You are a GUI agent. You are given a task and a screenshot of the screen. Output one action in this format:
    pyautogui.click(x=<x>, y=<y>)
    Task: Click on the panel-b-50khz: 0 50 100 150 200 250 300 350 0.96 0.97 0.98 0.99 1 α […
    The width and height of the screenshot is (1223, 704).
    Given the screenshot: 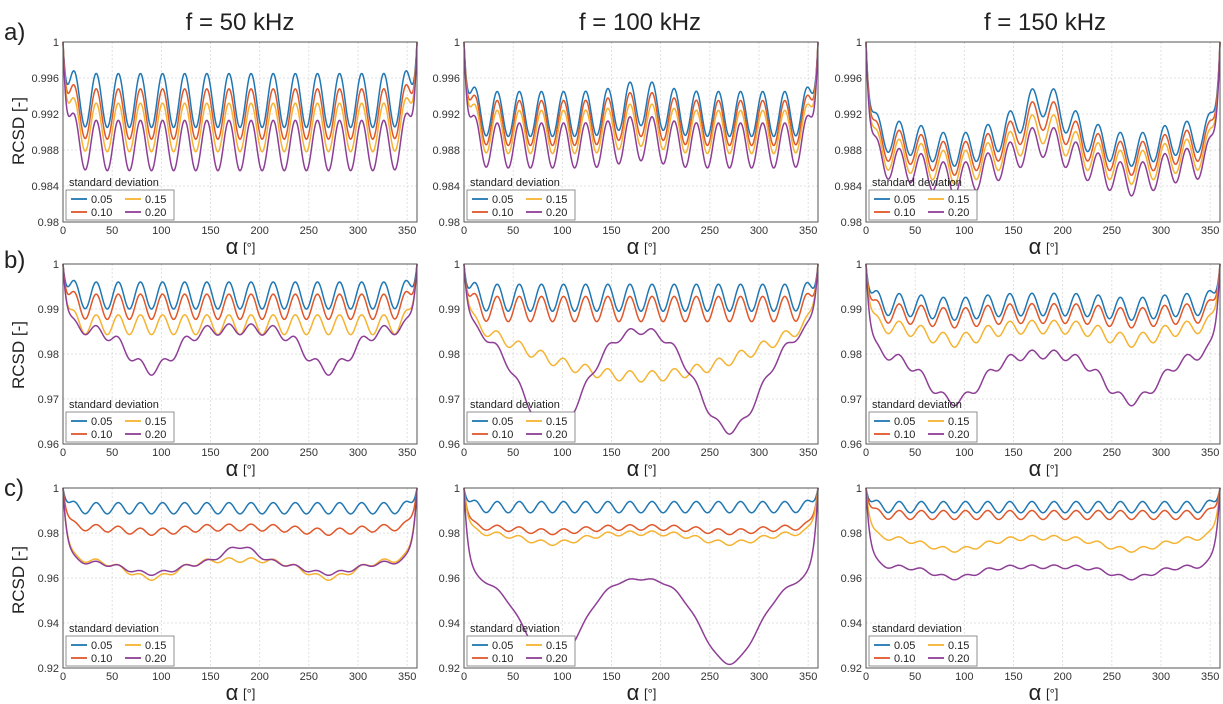 What is the action you would take?
    pyautogui.click(x=228, y=370)
    